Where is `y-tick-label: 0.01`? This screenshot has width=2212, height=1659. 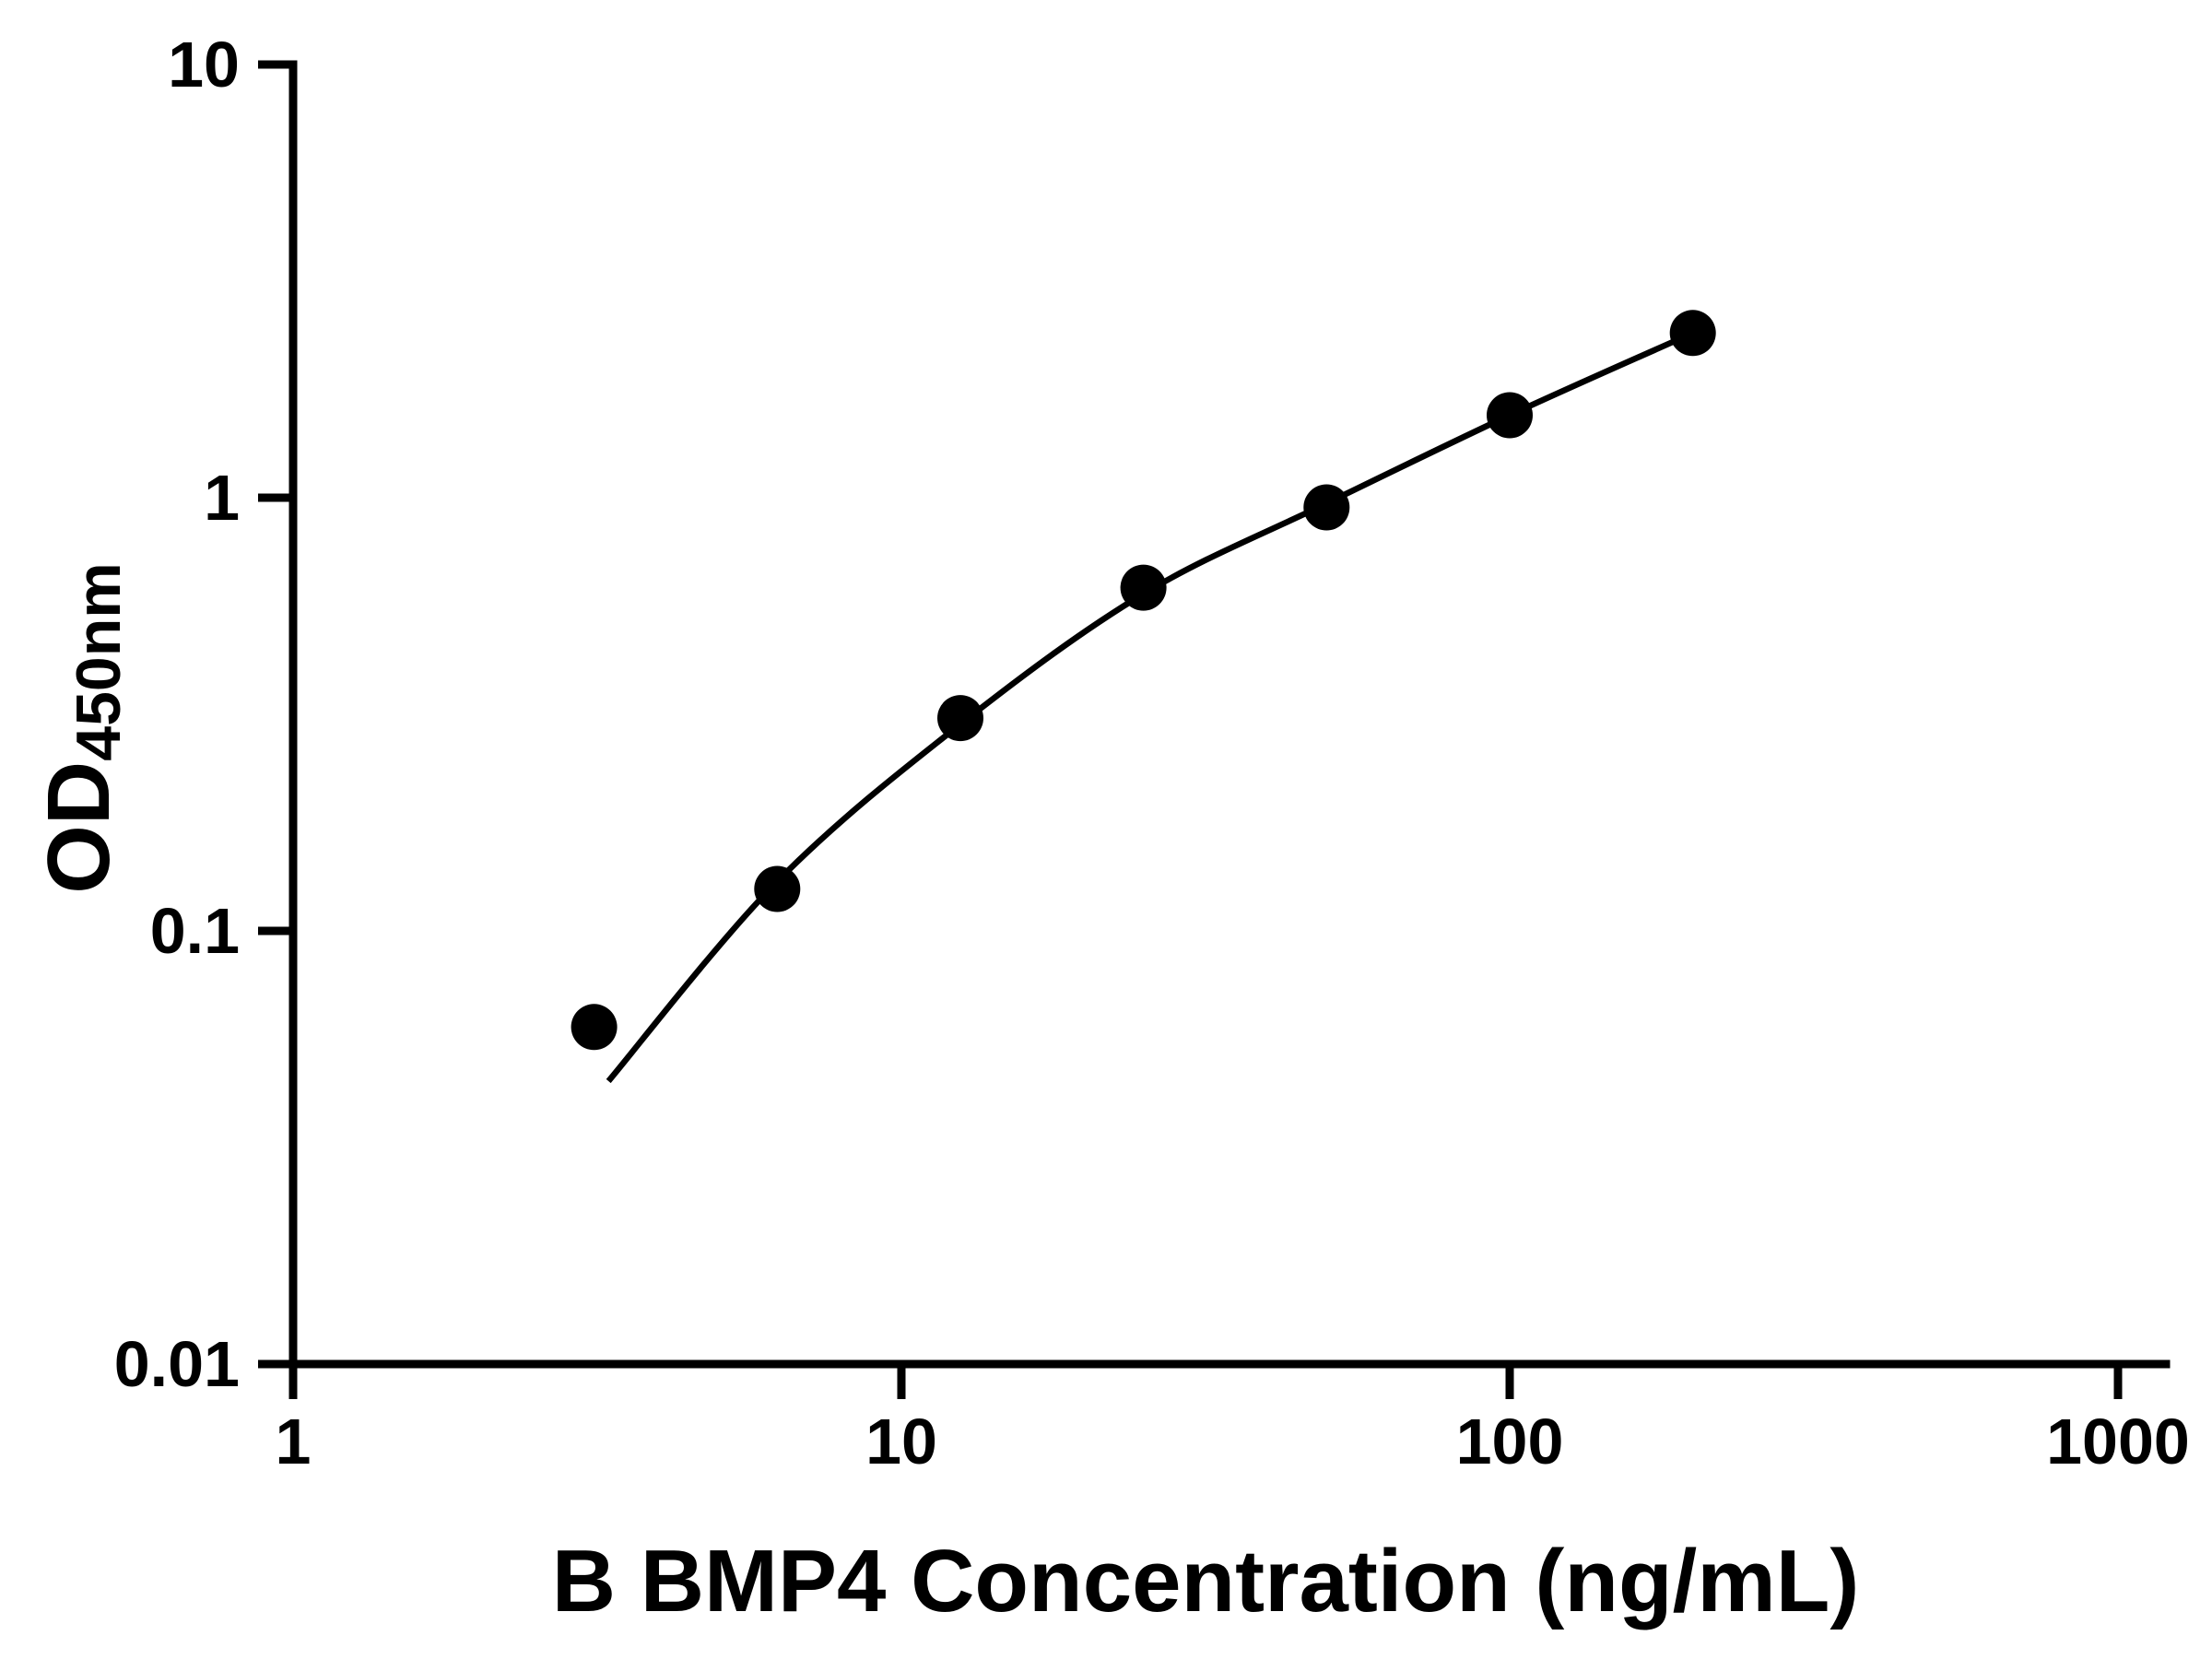 y-tick-label: 0.01 is located at coordinates (177, 1364).